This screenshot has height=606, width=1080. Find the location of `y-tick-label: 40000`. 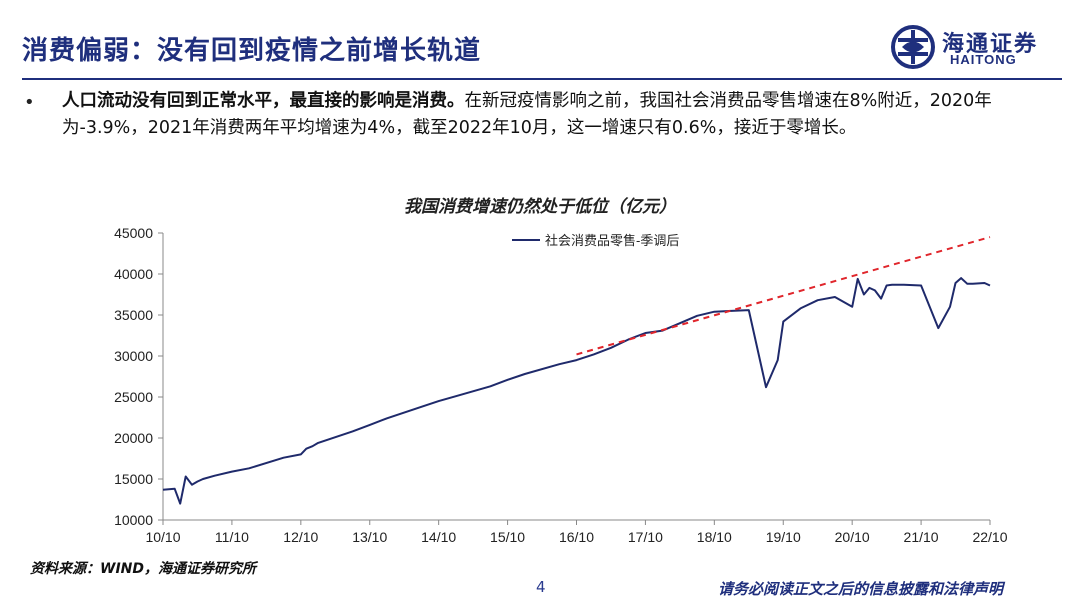

y-tick-label: 40000 is located at coordinates (133, 274).